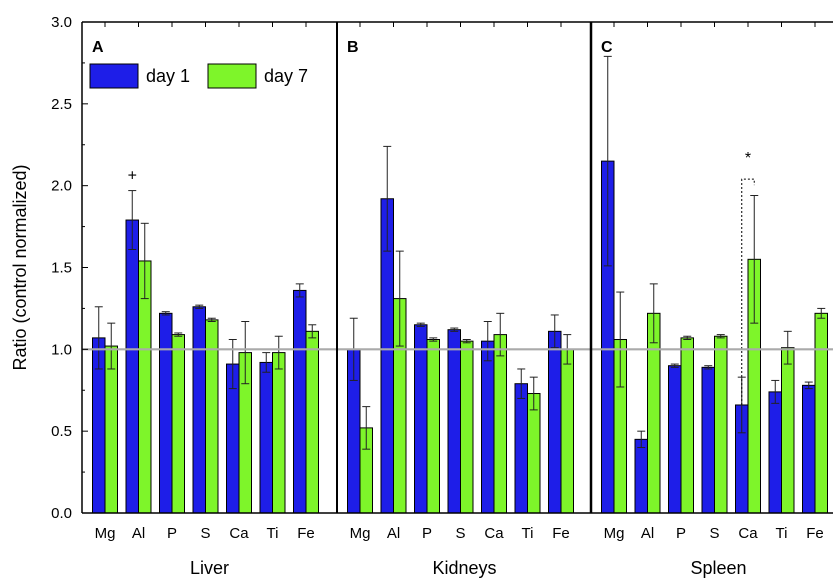 Image resolution: width=833 pixels, height=579 pixels. What do you see at coordinates (687, 425) in the screenshot?
I see `bar-spleen-p-day7` at bounding box center [687, 425].